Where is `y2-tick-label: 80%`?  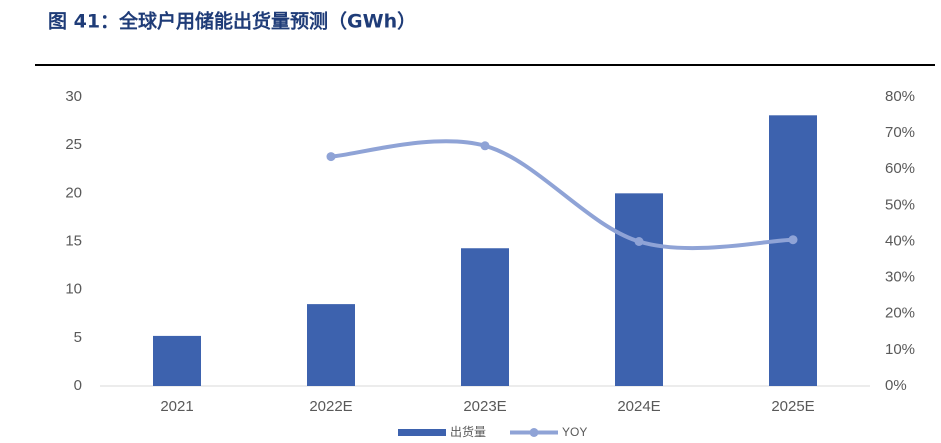
y2-tick-label: 80% is located at coordinates (900, 96).